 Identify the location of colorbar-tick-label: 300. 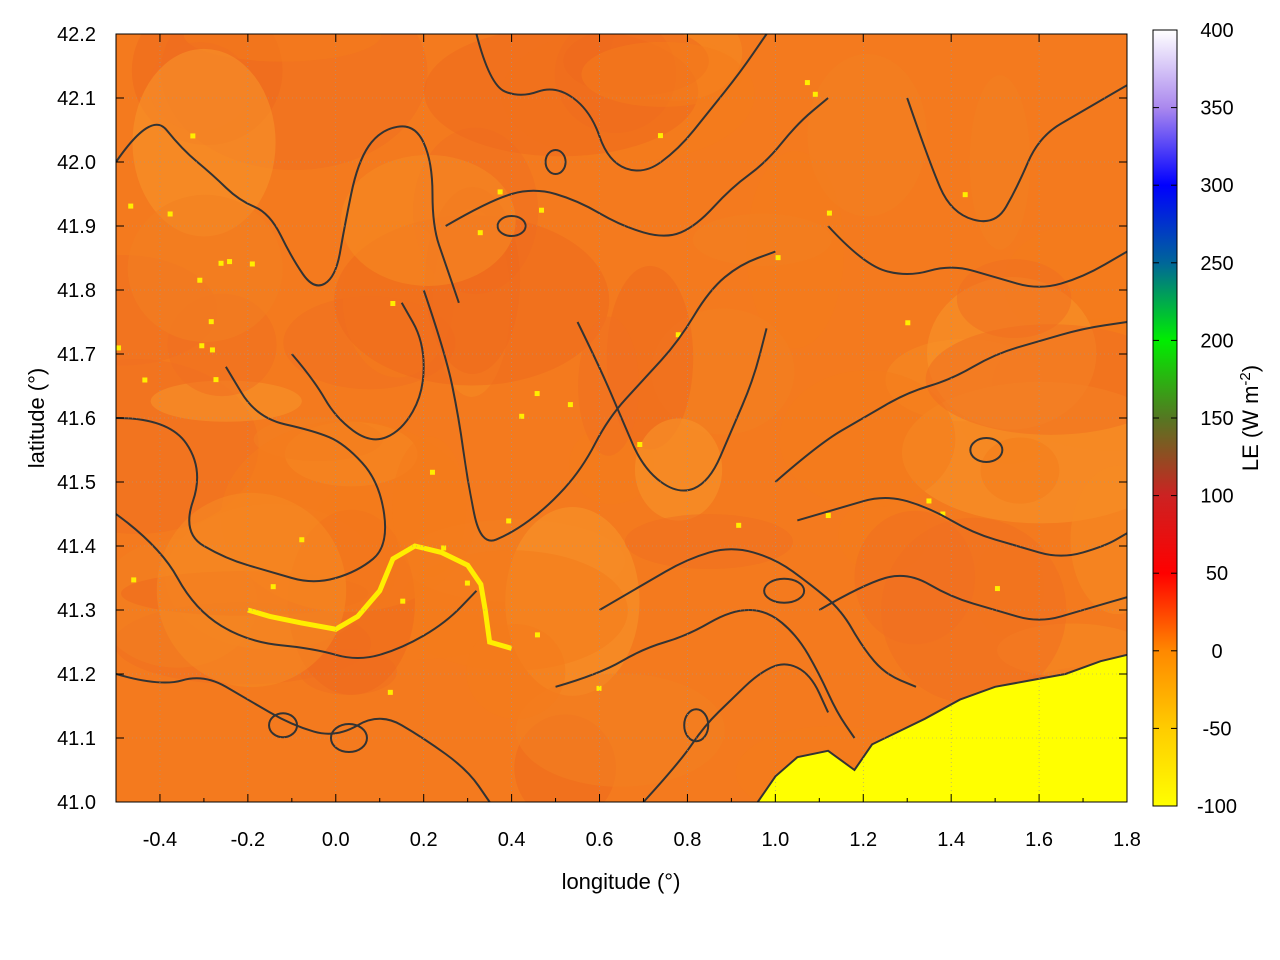
(1216, 186).